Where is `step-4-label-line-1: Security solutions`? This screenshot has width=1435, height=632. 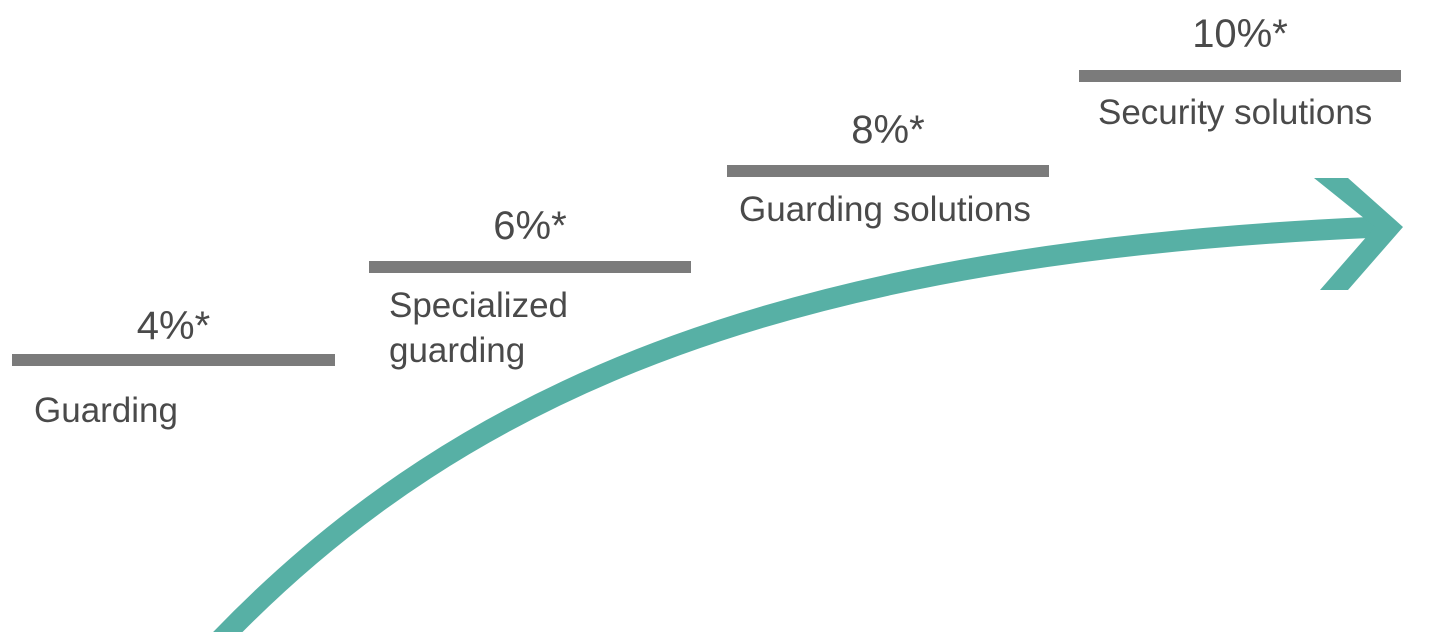
step-4-label-line-1: Security solutions is located at coordinates (1235, 112).